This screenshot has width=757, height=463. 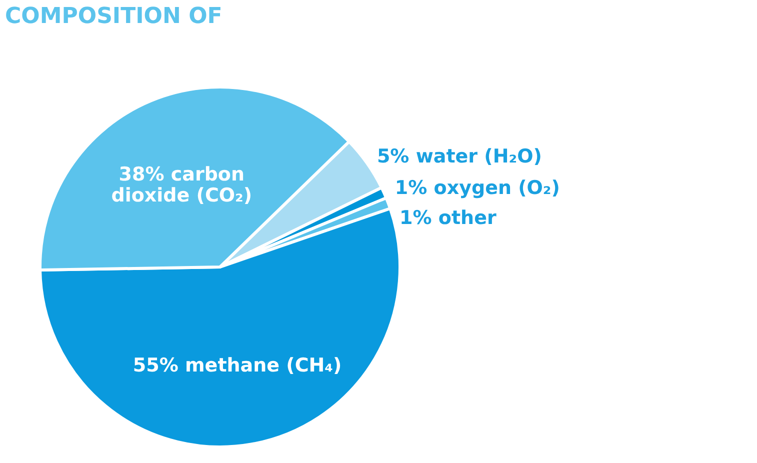 I want to click on slice-label: 5% water (H₂O), so click(x=459, y=156).